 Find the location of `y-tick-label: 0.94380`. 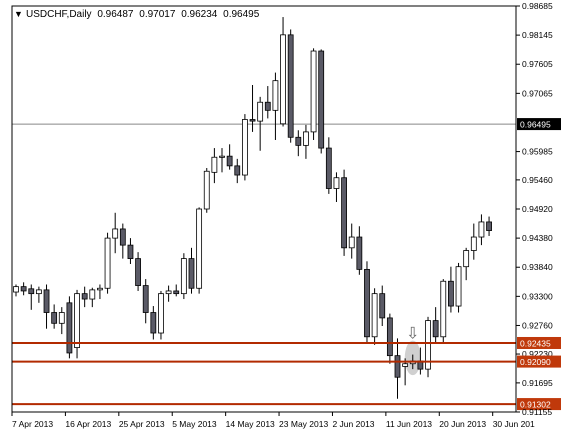

y-tick-label: 0.94380 is located at coordinates (537, 238).